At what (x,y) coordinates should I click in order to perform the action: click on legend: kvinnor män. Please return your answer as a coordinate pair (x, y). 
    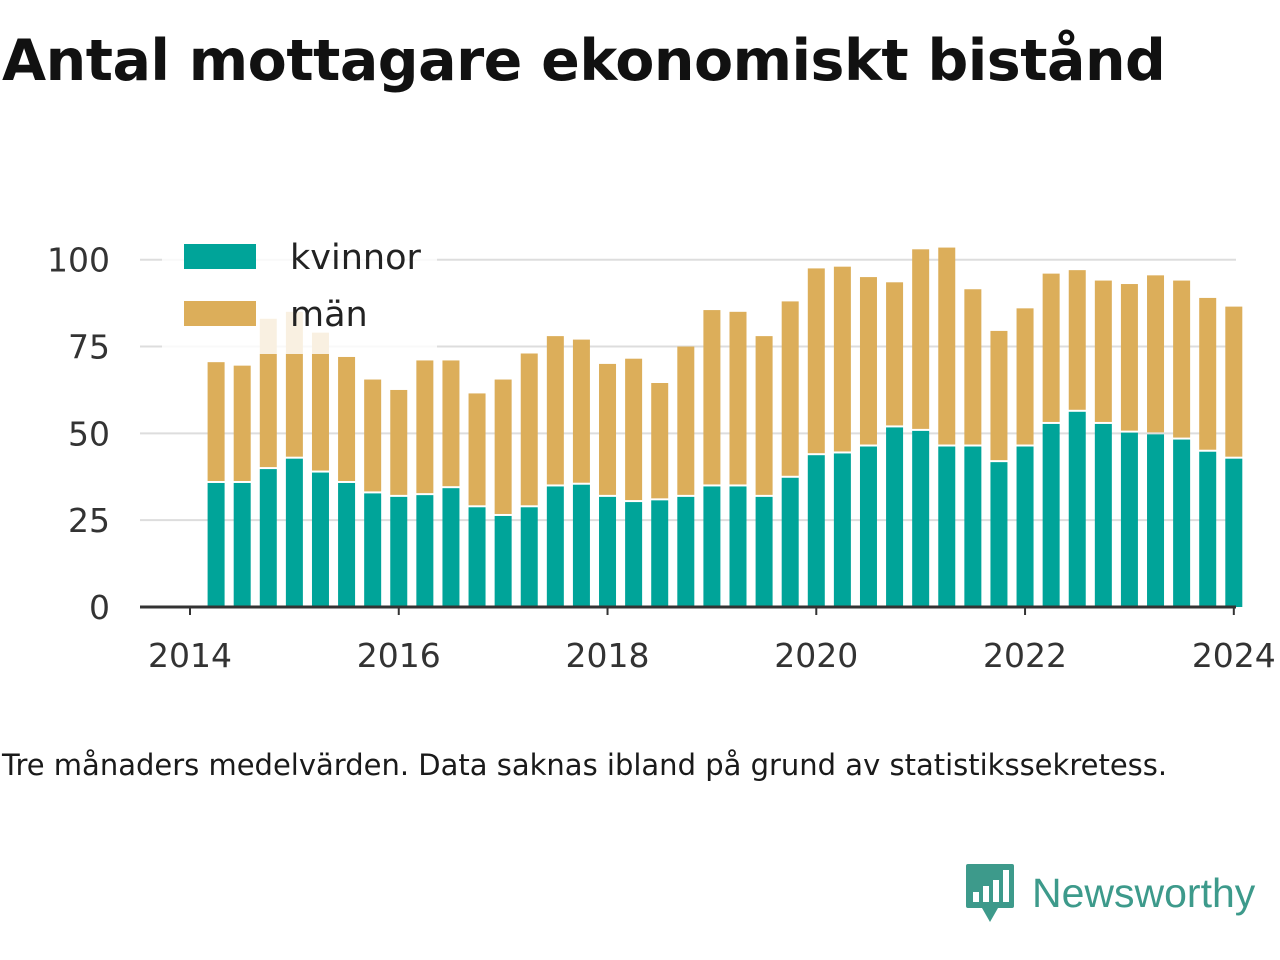
    Looking at the image, I should click on (299, 294).